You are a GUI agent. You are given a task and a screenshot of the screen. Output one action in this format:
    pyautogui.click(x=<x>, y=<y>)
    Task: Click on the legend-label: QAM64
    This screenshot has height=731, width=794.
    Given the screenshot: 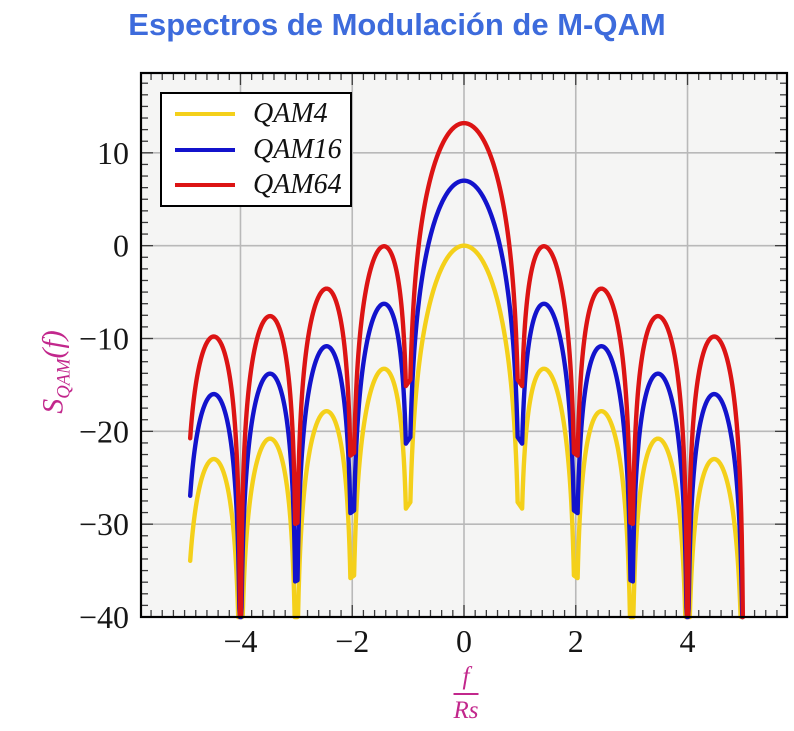 What is the action you would take?
    pyautogui.click(x=297, y=184)
    